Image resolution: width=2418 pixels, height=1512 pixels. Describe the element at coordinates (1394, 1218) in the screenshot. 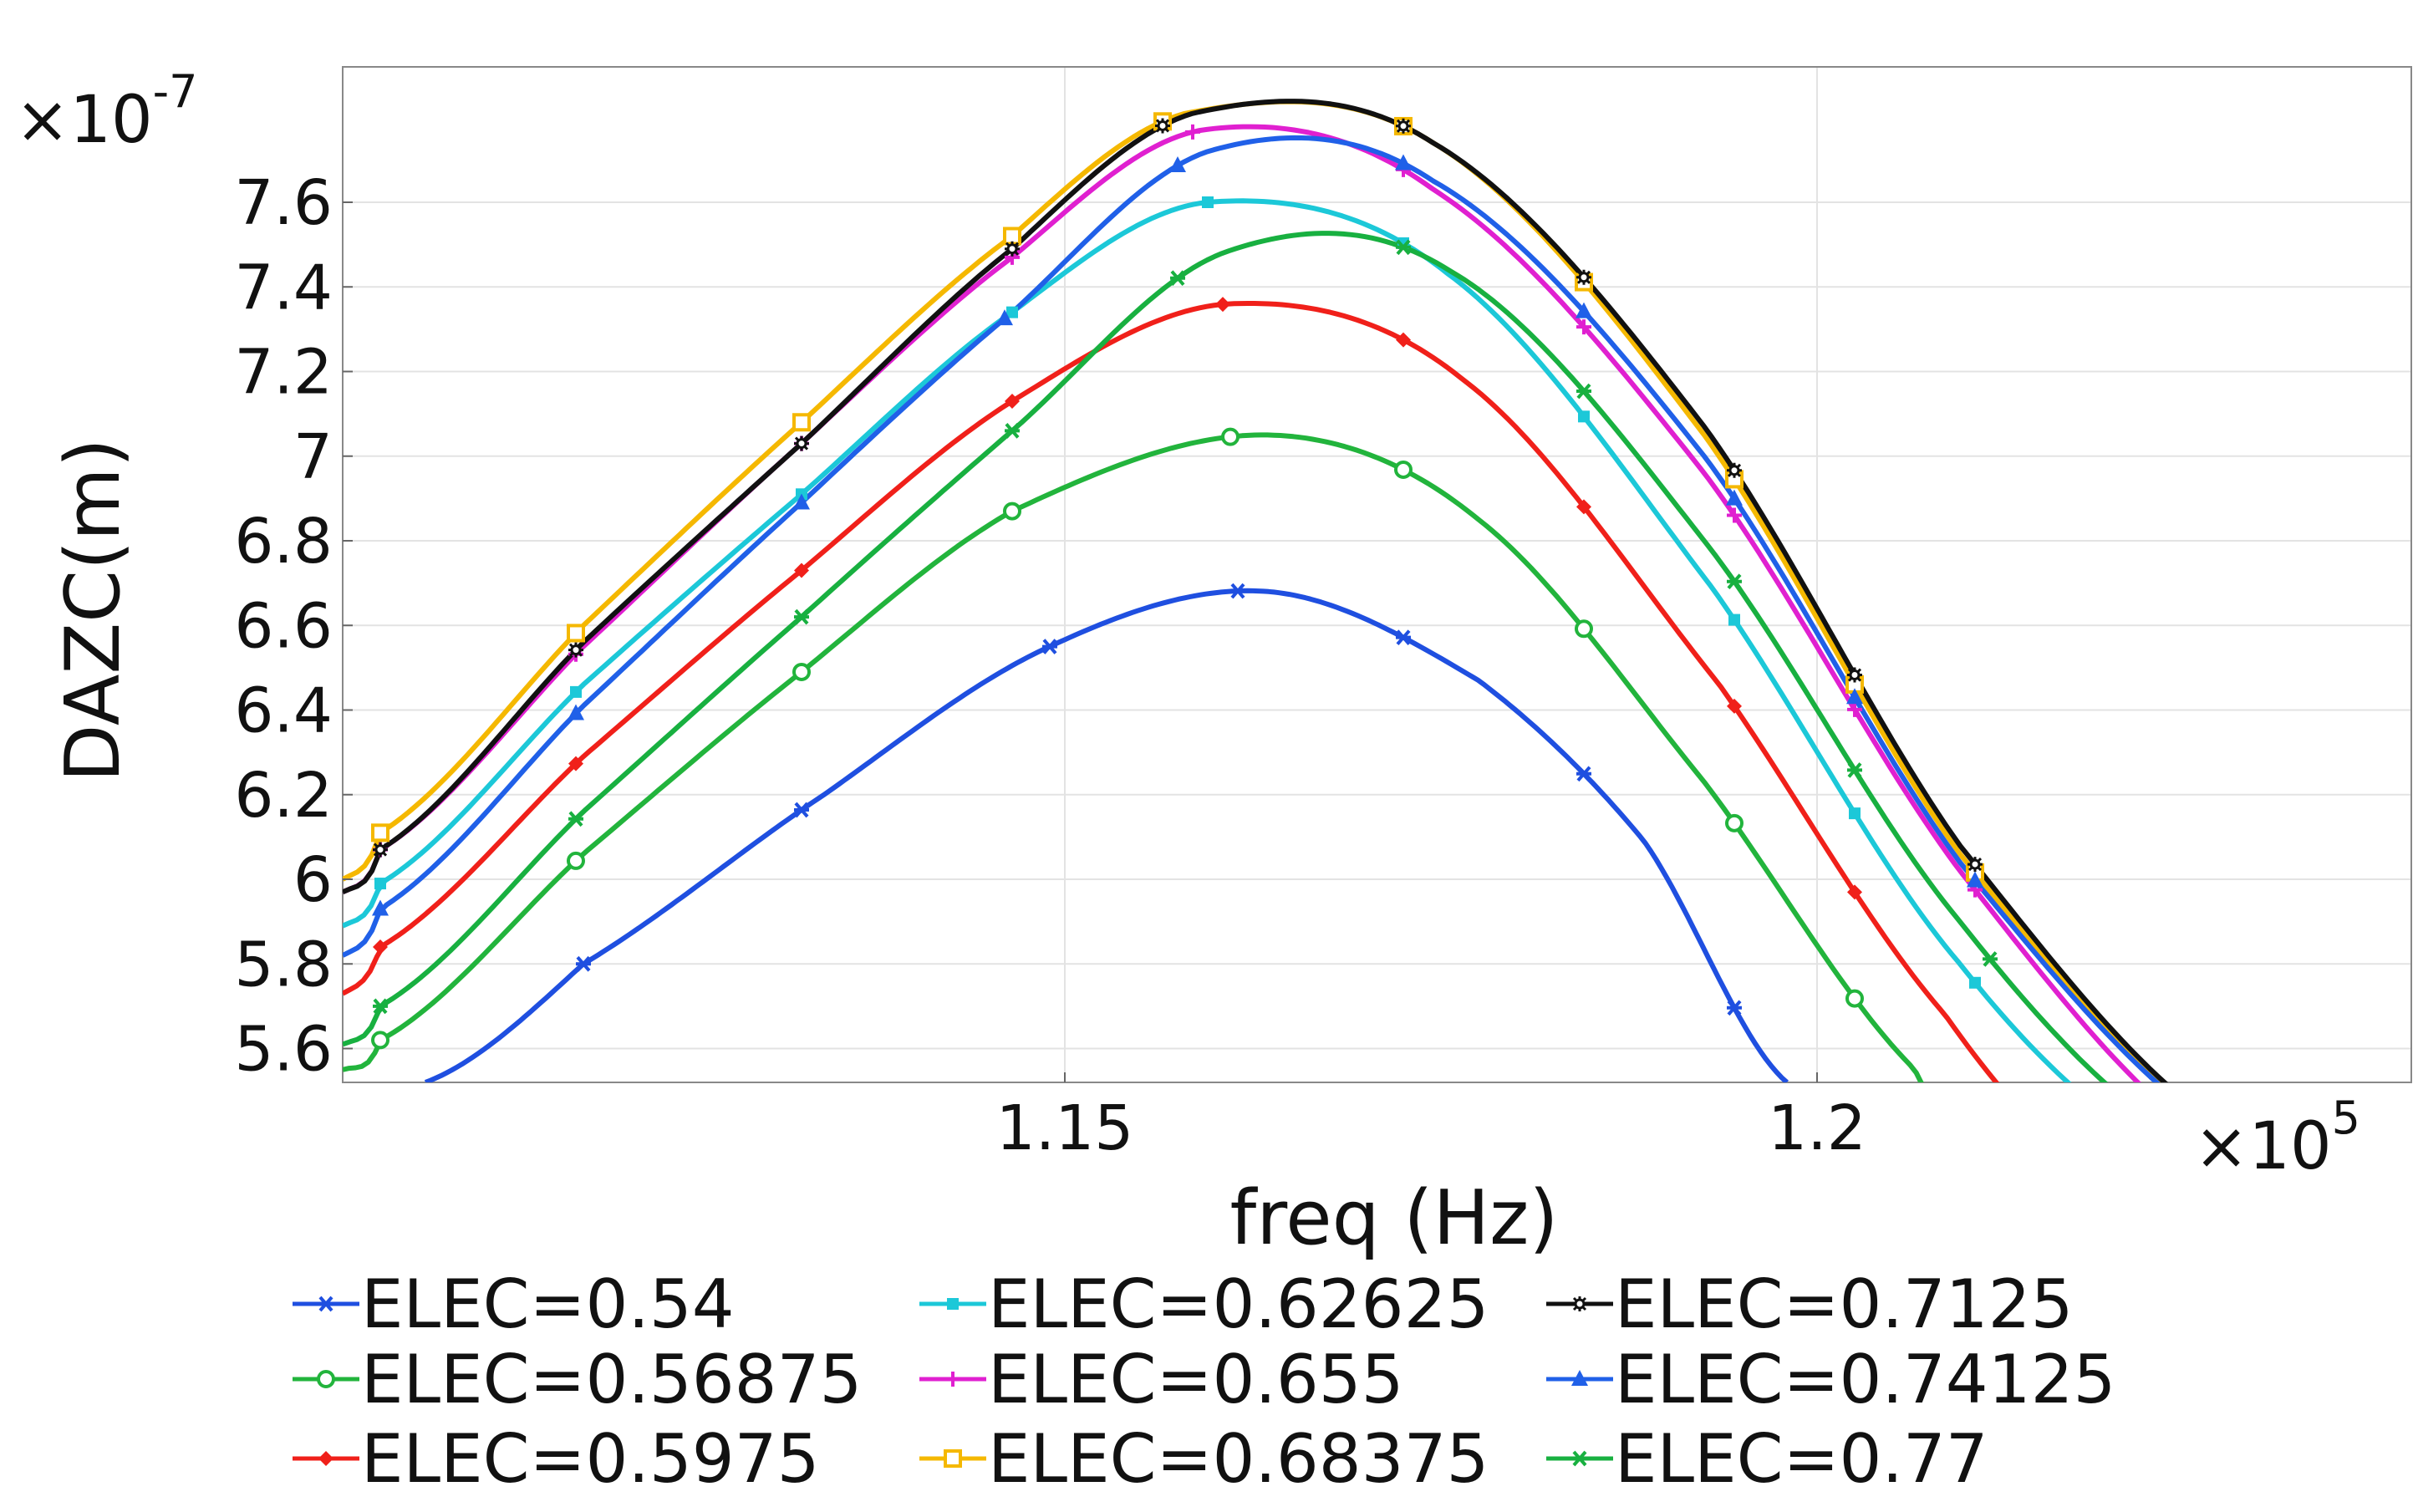

I see `x-axis-label: freq (Hz)` at that location.